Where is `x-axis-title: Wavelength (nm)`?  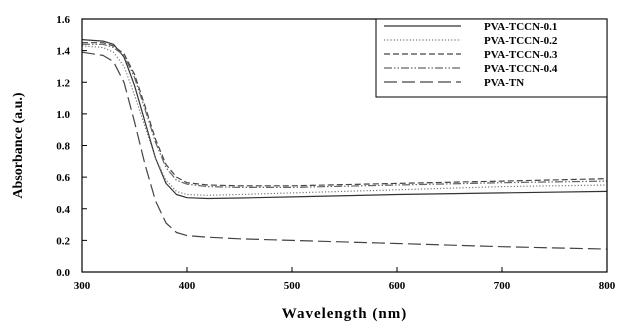 x-axis-title: Wavelength (nm) is located at coordinates (344, 314).